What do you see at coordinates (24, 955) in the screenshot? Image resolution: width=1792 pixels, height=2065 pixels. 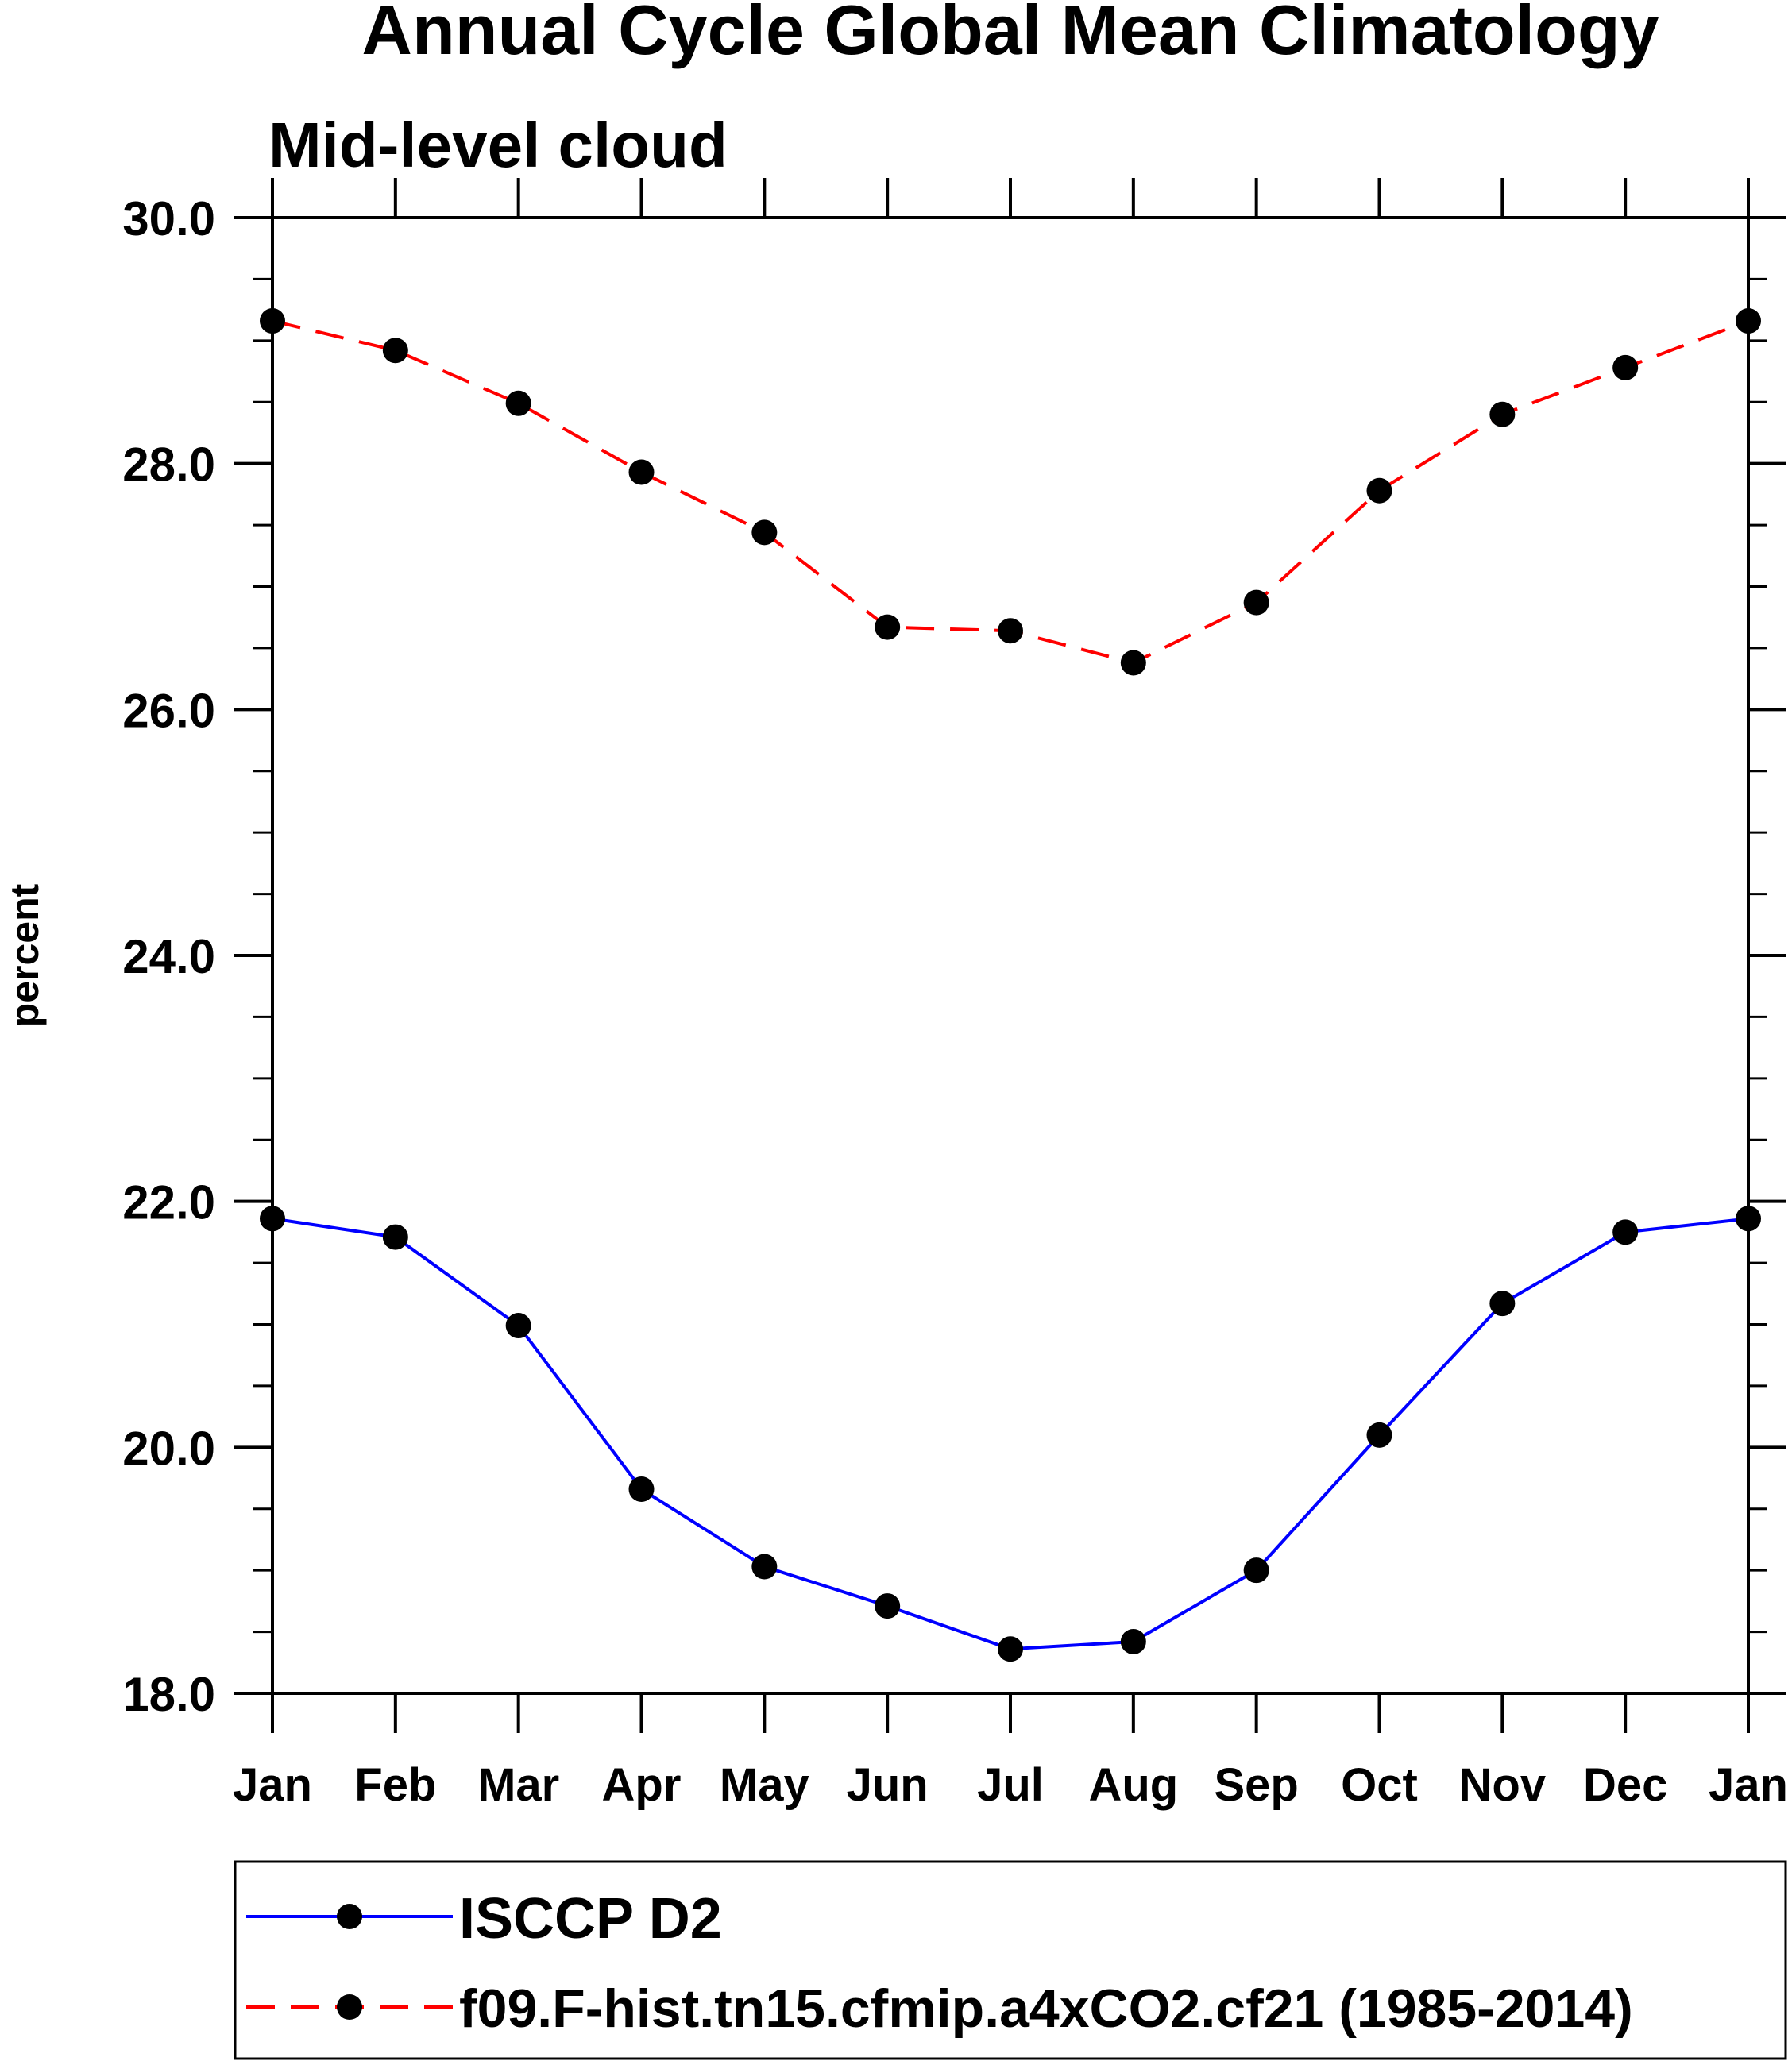 I see `y-axis-label: percent` at bounding box center [24, 955].